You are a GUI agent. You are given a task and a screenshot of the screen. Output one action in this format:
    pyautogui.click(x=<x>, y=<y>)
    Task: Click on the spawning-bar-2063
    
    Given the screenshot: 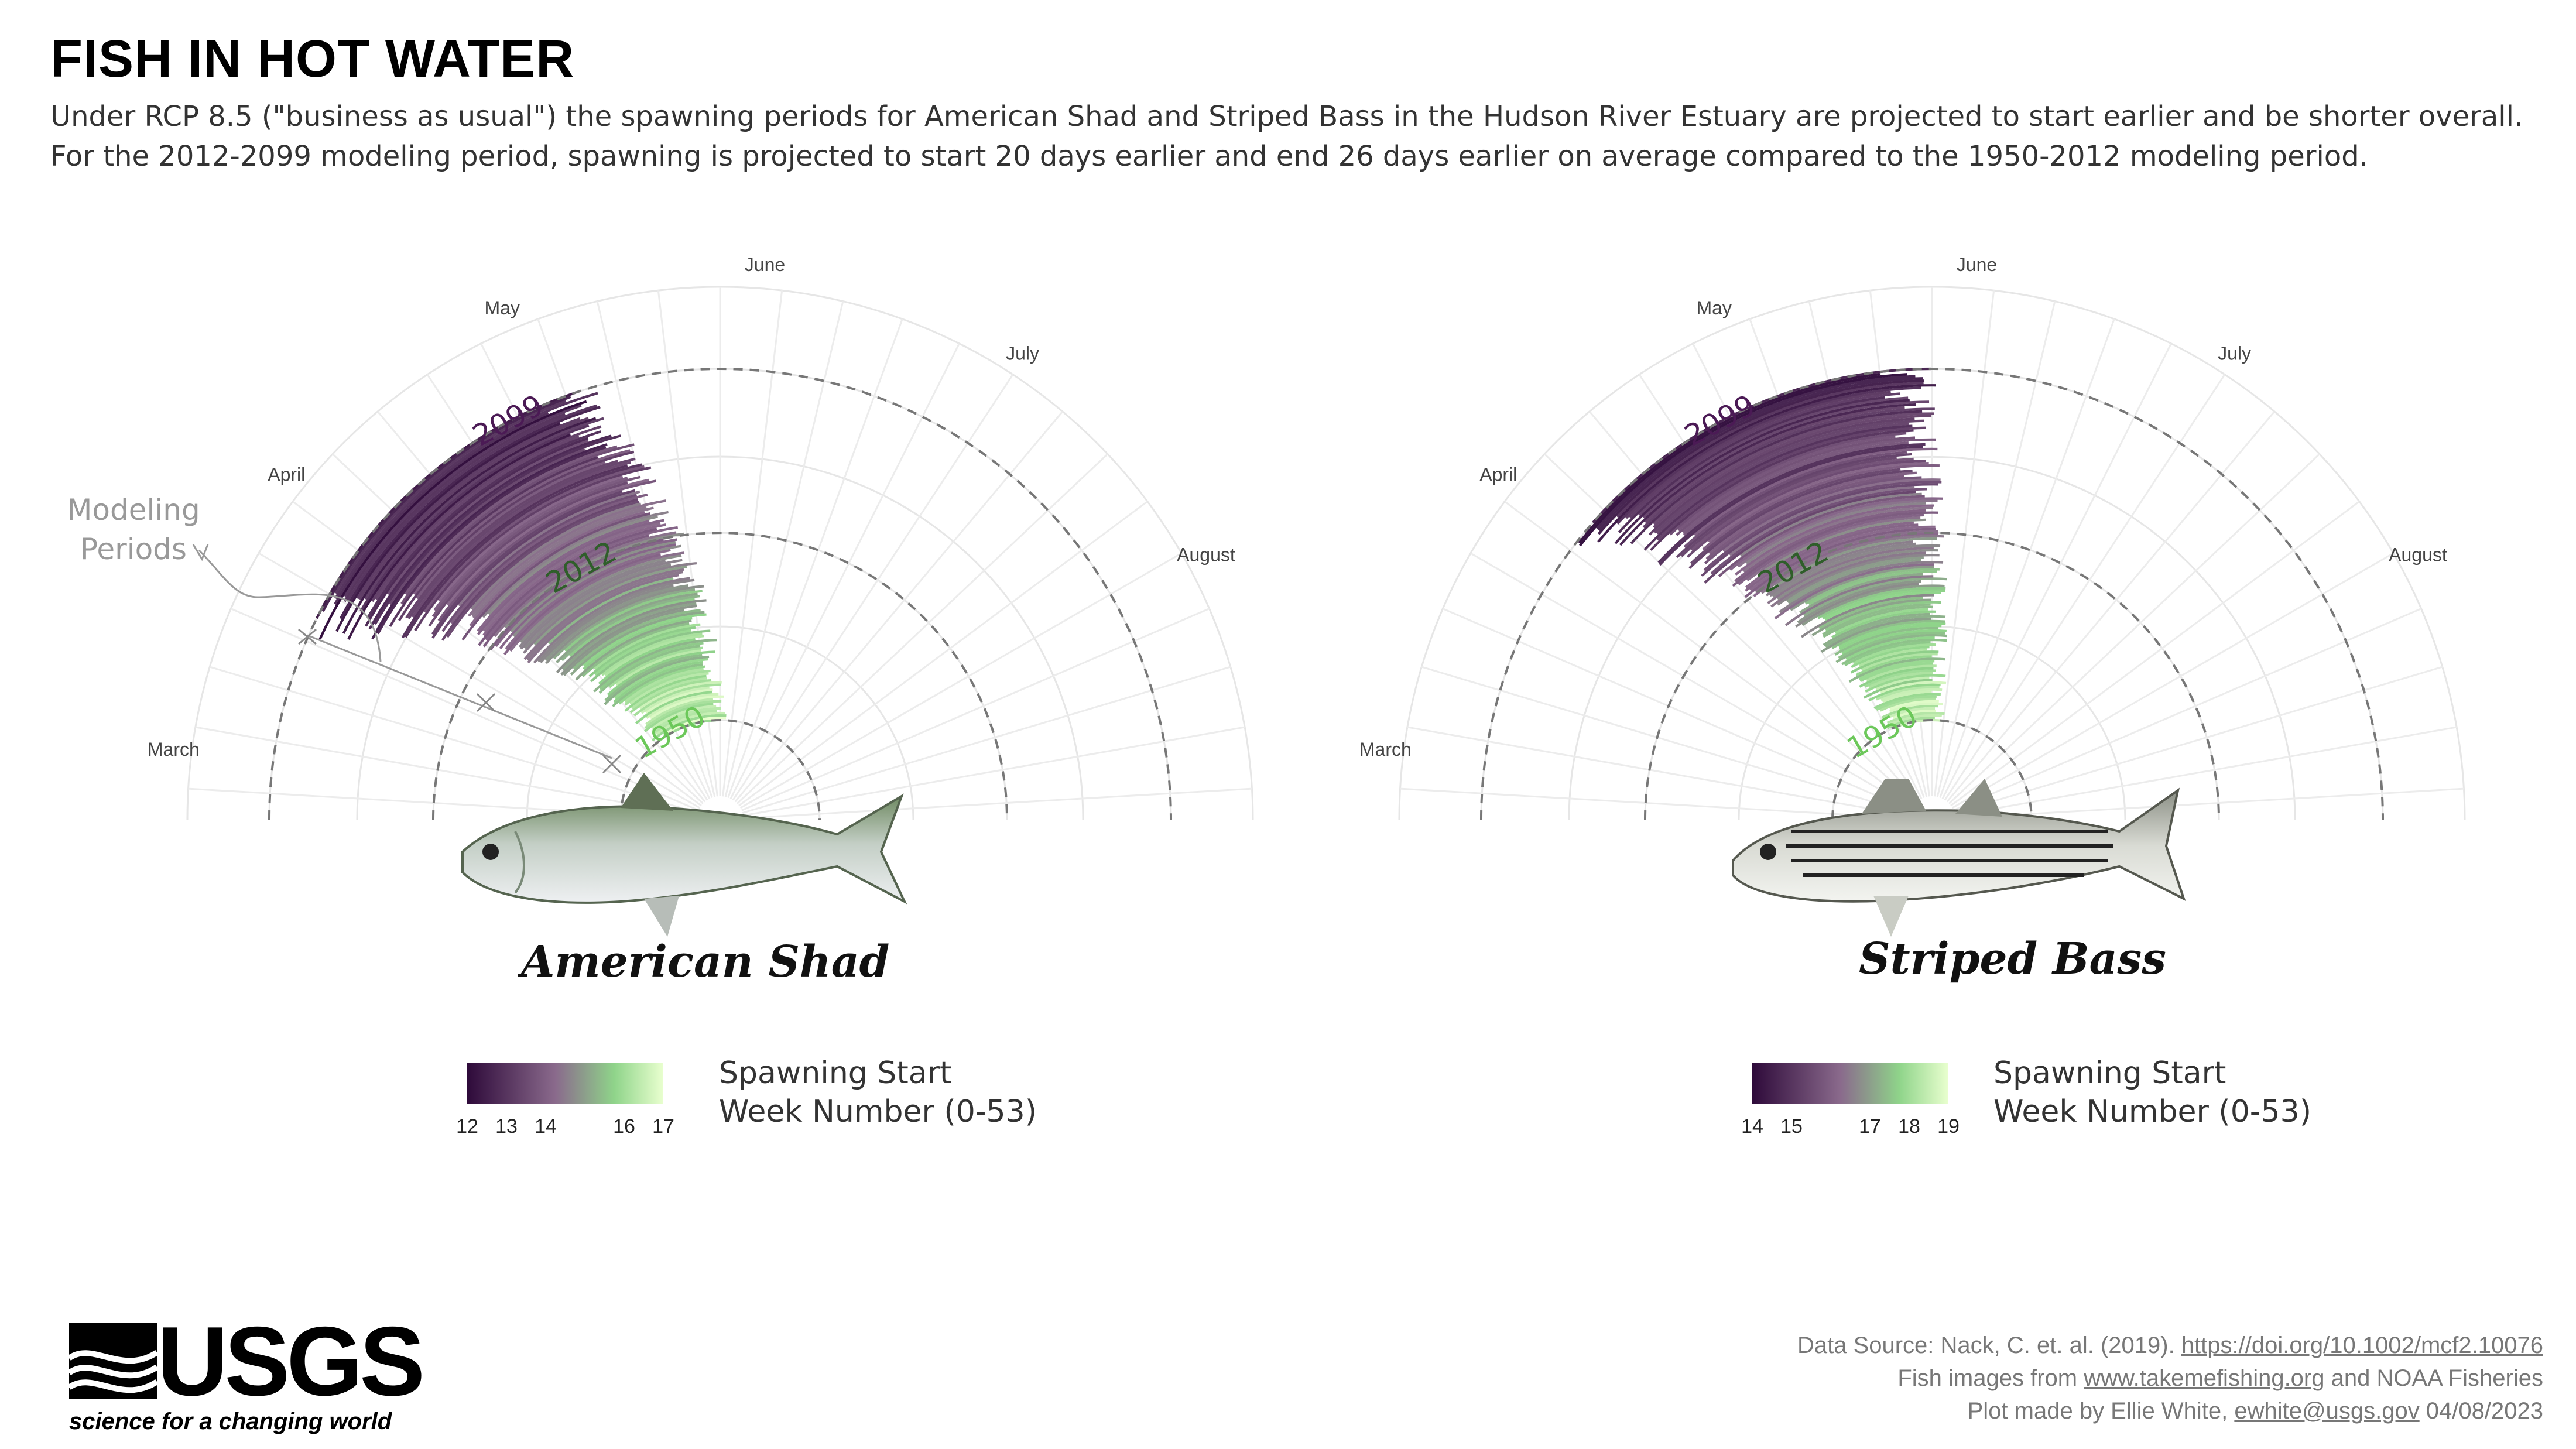 What is the action you would take?
    pyautogui.click(x=514, y=551)
    